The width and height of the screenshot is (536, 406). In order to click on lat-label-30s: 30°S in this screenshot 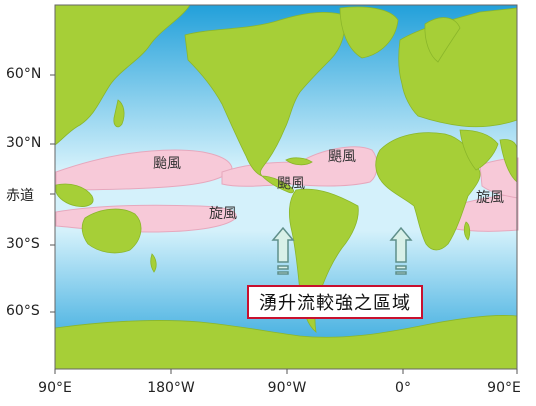, I will do `click(23, 244)`.